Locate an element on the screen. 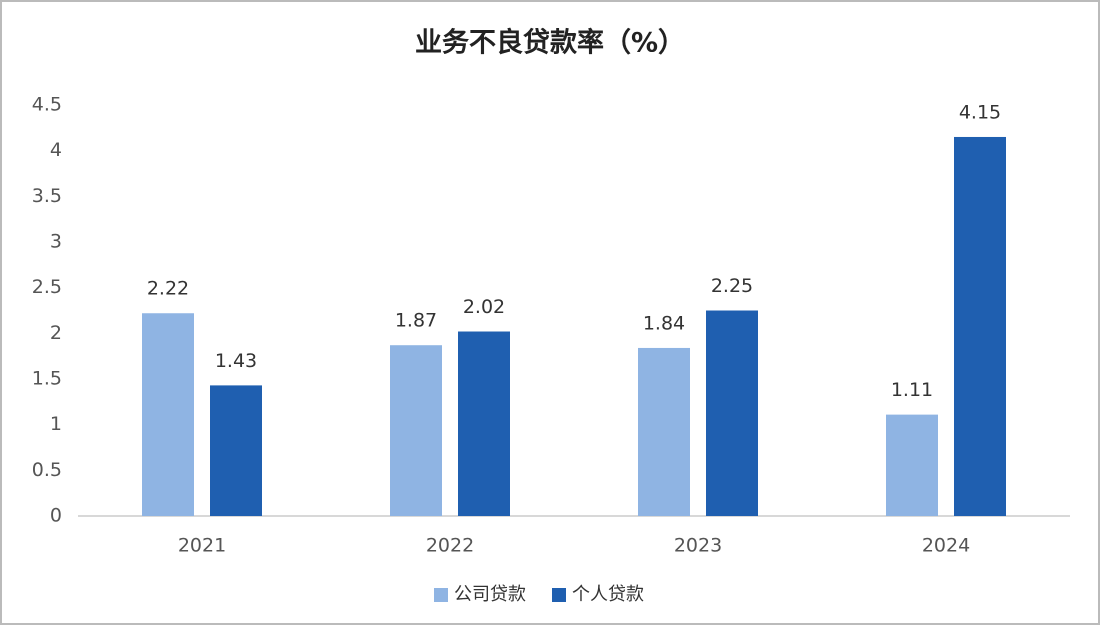  y-tick-label: 3 is located at coordinates (56, 242).